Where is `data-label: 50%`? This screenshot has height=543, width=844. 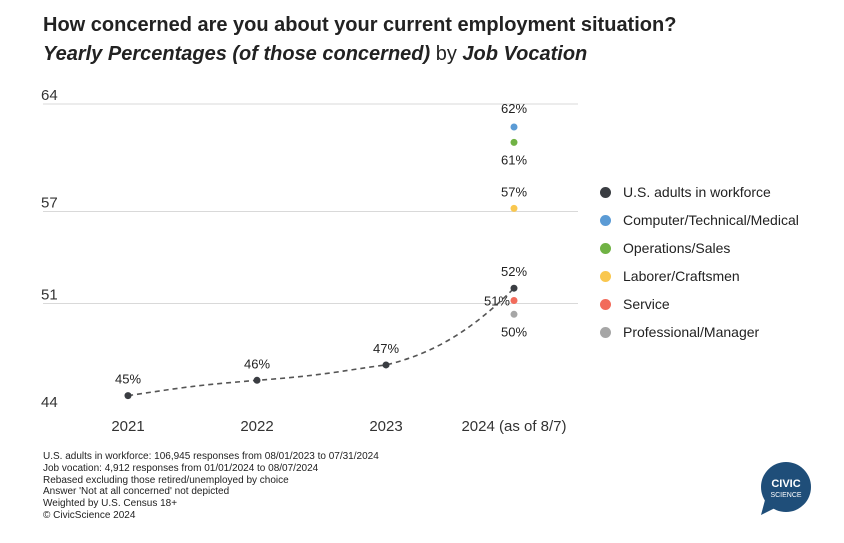 data-label: 50% is located at coordinates (514, 331).